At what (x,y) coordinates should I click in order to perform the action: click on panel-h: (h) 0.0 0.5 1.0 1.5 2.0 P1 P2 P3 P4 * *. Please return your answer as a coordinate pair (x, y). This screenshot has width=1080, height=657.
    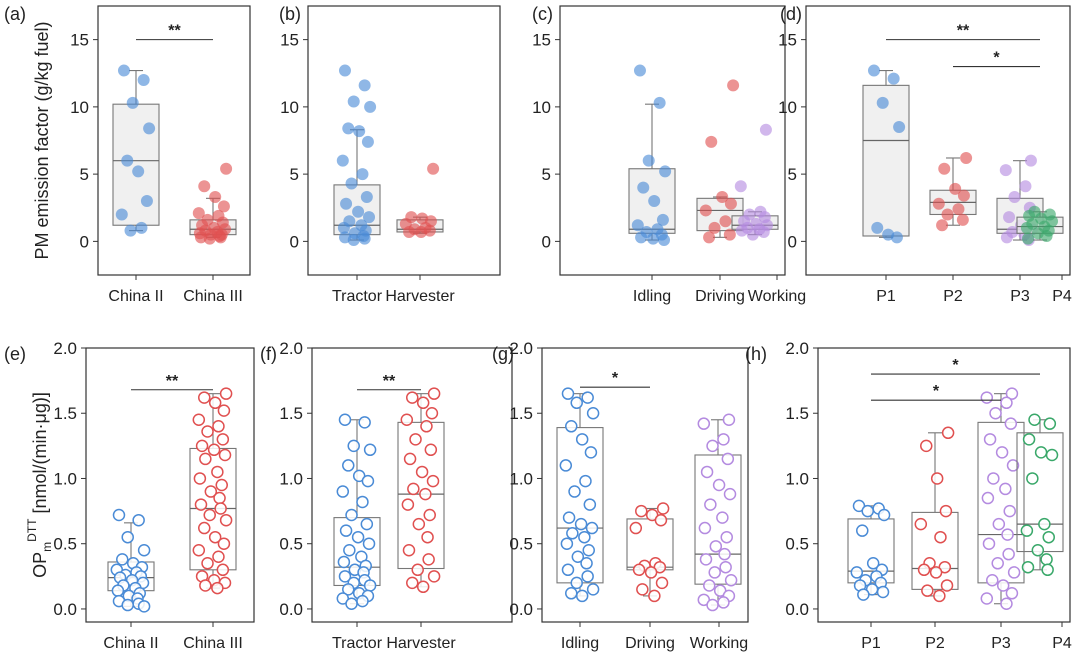
    Looking at the image, I should click on (908, 495).